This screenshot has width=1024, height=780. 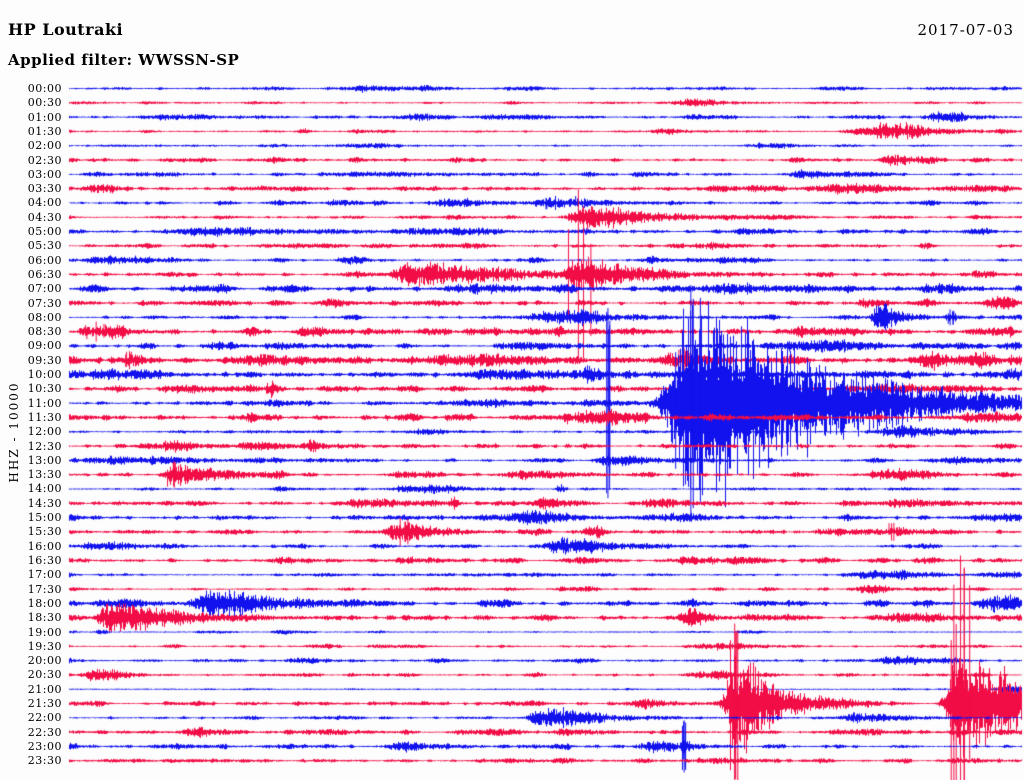 I want to click on time-label: 21:00, so click(x=44, y=689).